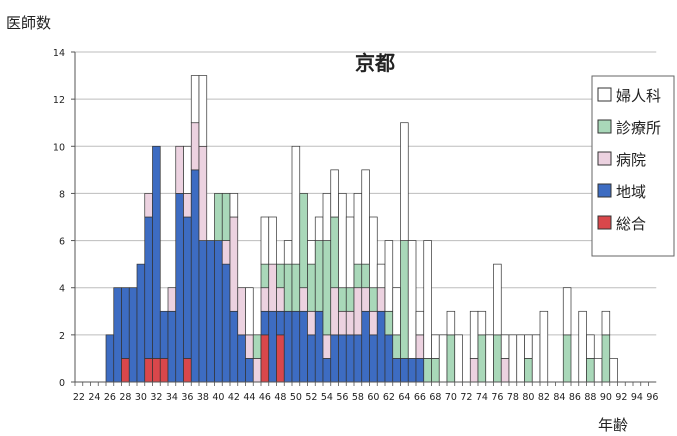 The width and height of the screenshot is (677, 436). Describe the element at coordinates (638, 96) in the screenshot. I see `legend-label: 婦人科` at that location.